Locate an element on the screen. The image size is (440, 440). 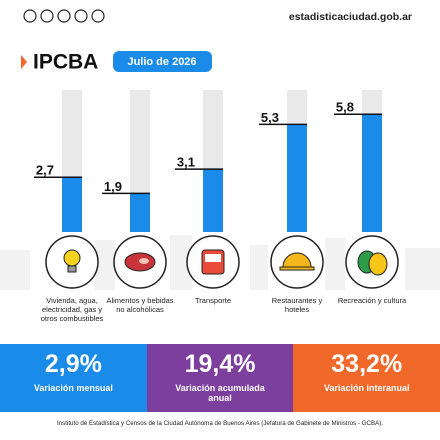
title: IPCBA is located at coordinates (65, 62).